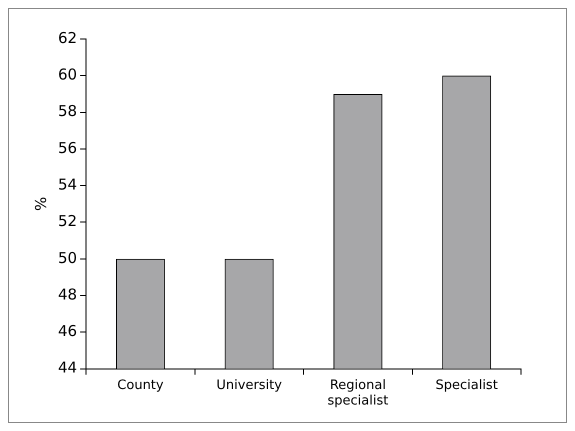 This screenshot has width=575, height=431. I want to click on y-tick-label: 44, so click(68, 367).